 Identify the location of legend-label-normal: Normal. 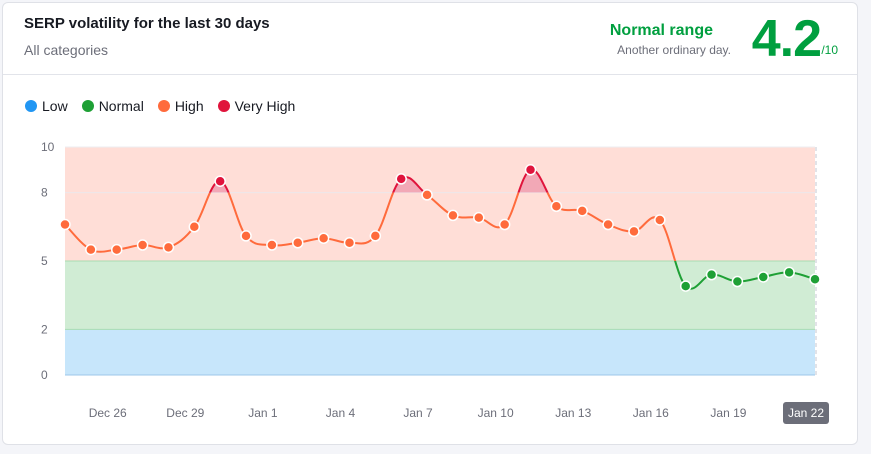
(121, 106).